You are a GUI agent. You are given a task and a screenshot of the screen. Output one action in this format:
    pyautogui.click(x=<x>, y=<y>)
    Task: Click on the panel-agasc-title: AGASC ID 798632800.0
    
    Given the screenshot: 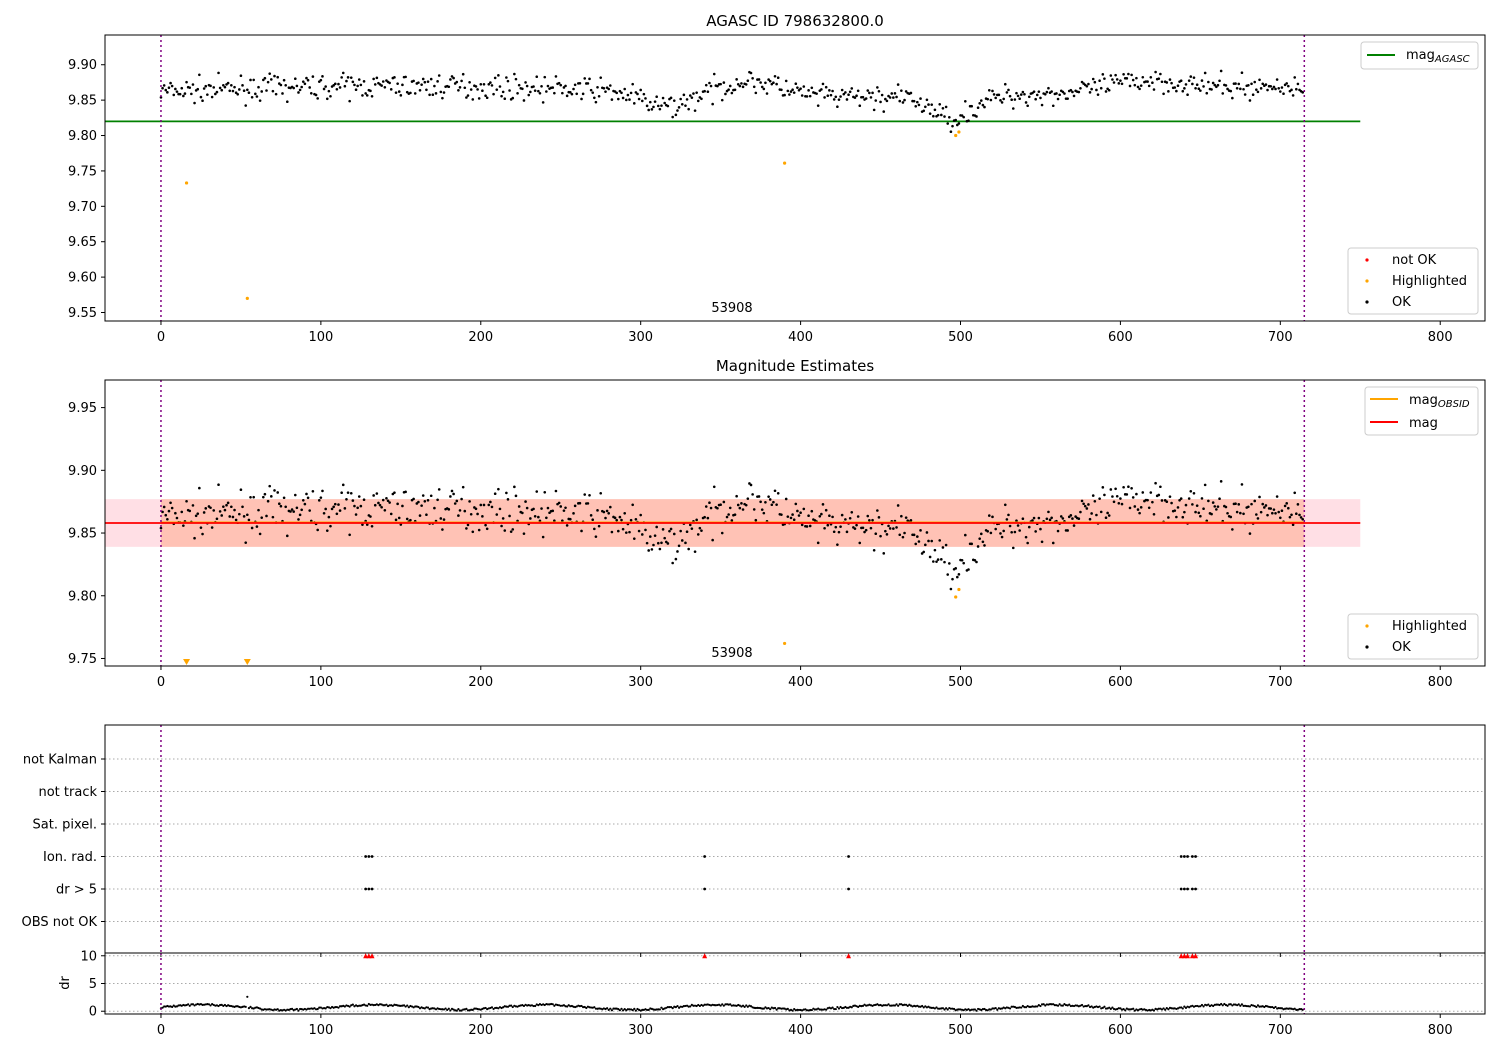 What is the action you would take?
    pyautogui.click(x=795, y=21)
    